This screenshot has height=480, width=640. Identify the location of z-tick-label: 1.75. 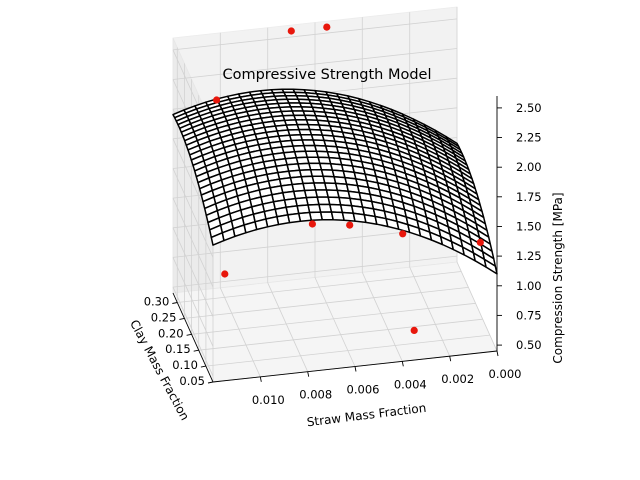
(529, 197).